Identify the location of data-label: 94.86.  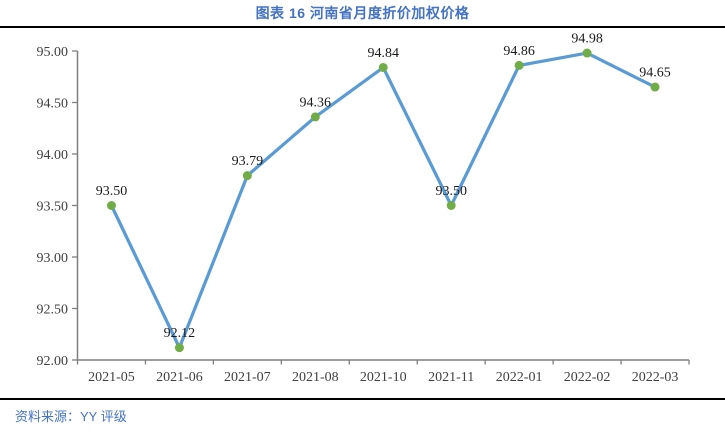
(519, 51).